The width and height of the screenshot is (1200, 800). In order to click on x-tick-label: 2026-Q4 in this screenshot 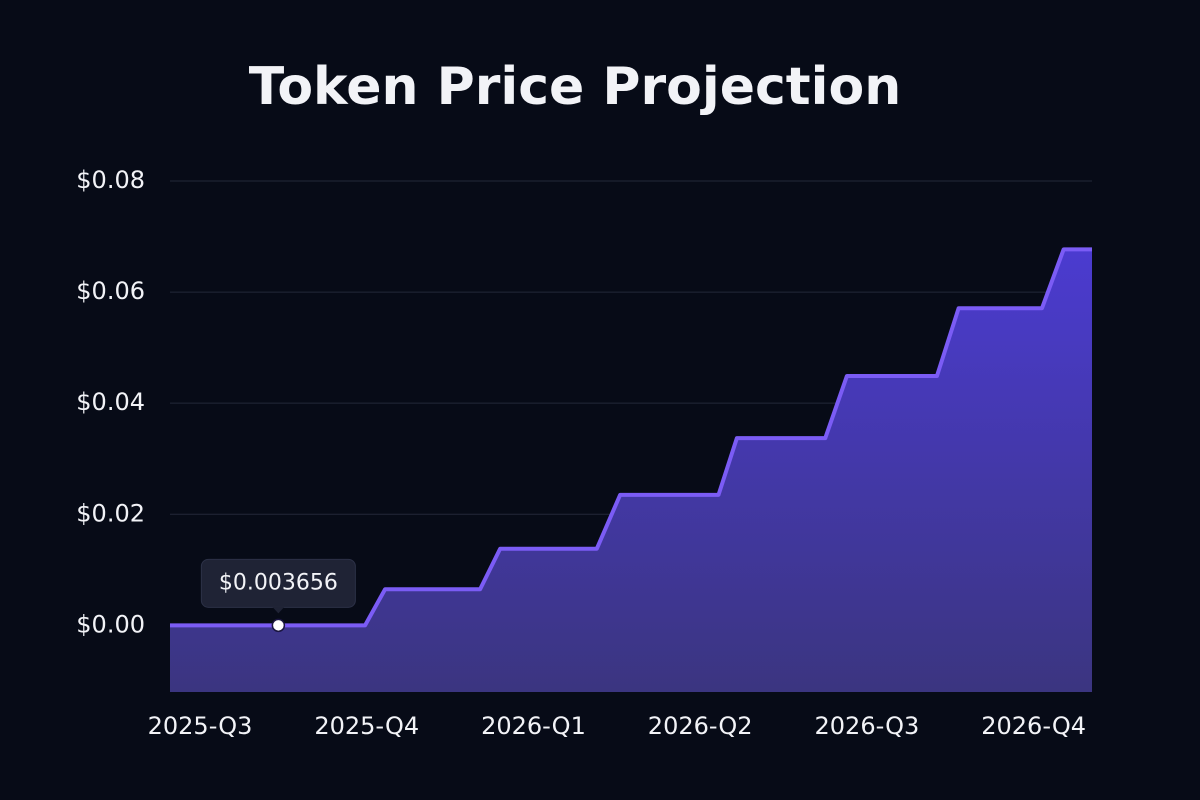, I will do `click(1033, 726)`.